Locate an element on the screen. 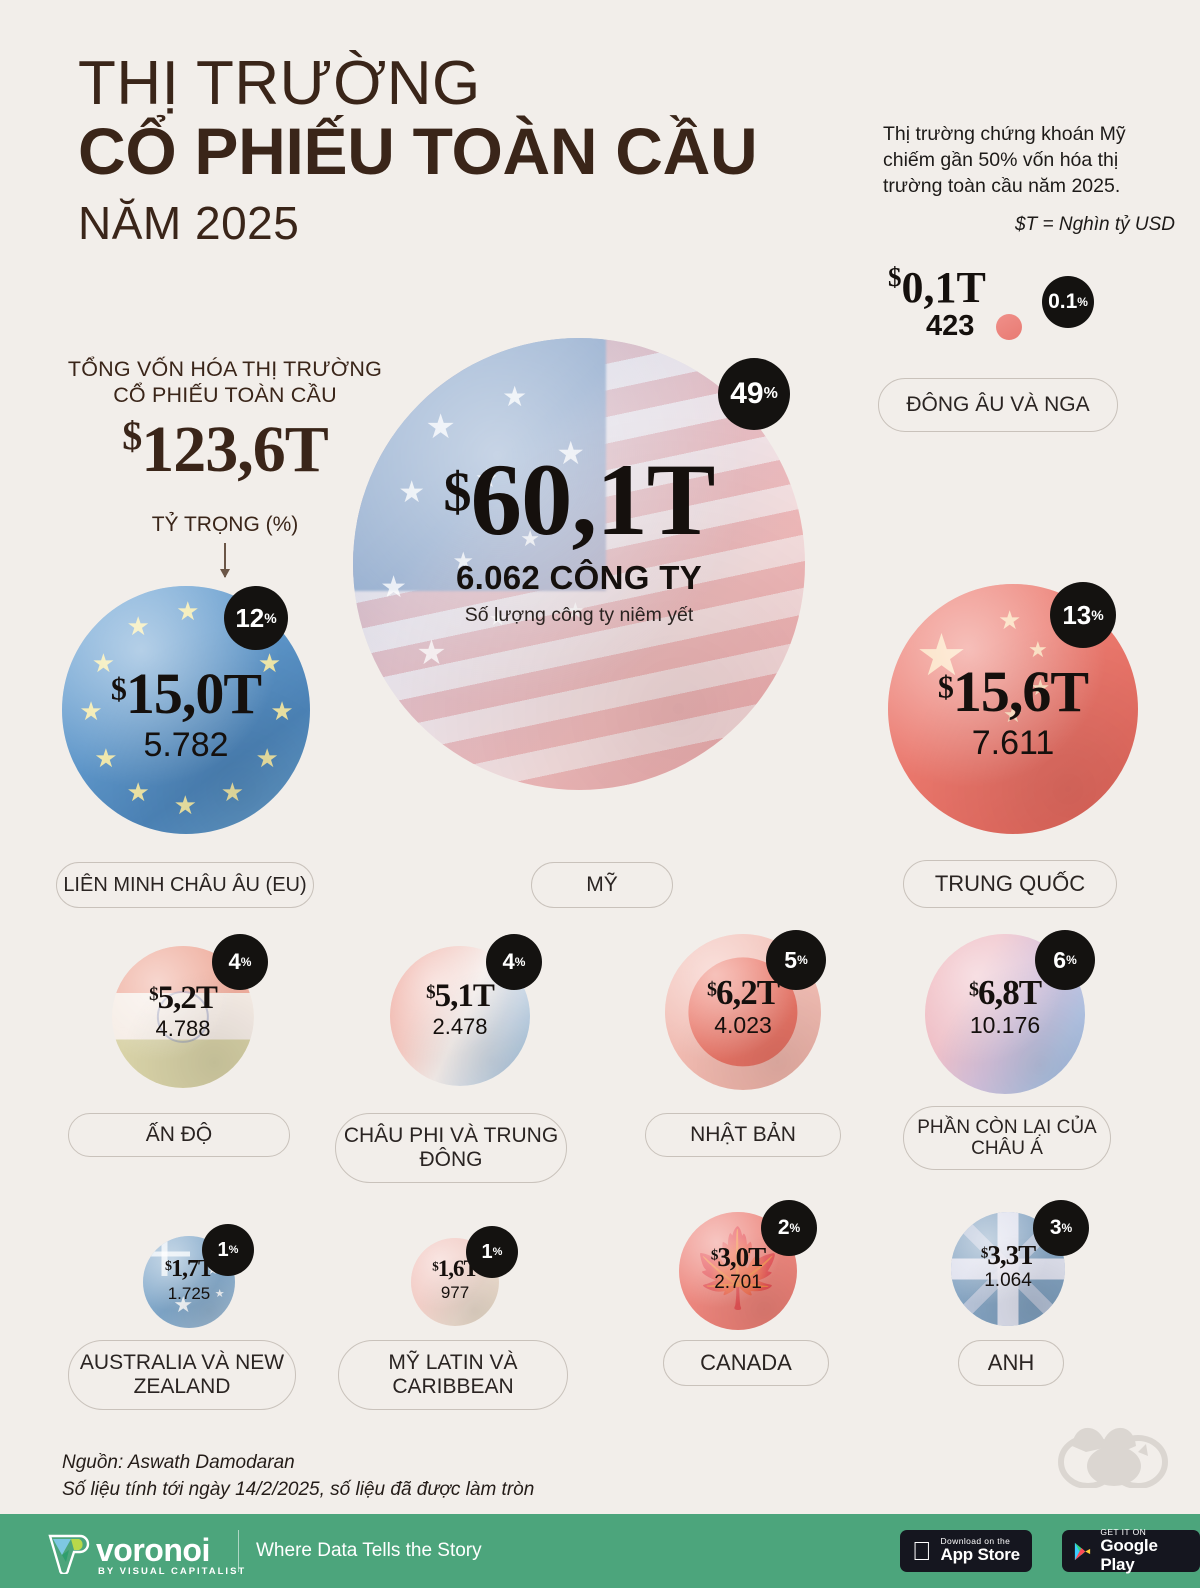 This screenshot has height=1588, width=1200. amount-value: 6,8T is located at coordinates (1009, 992).